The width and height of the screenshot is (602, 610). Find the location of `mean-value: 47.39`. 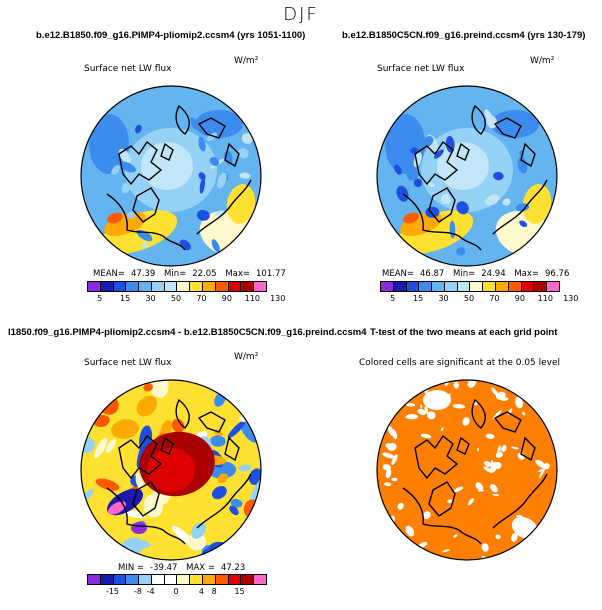

mean-value: 47.39 is located at coordinates (143, 274).